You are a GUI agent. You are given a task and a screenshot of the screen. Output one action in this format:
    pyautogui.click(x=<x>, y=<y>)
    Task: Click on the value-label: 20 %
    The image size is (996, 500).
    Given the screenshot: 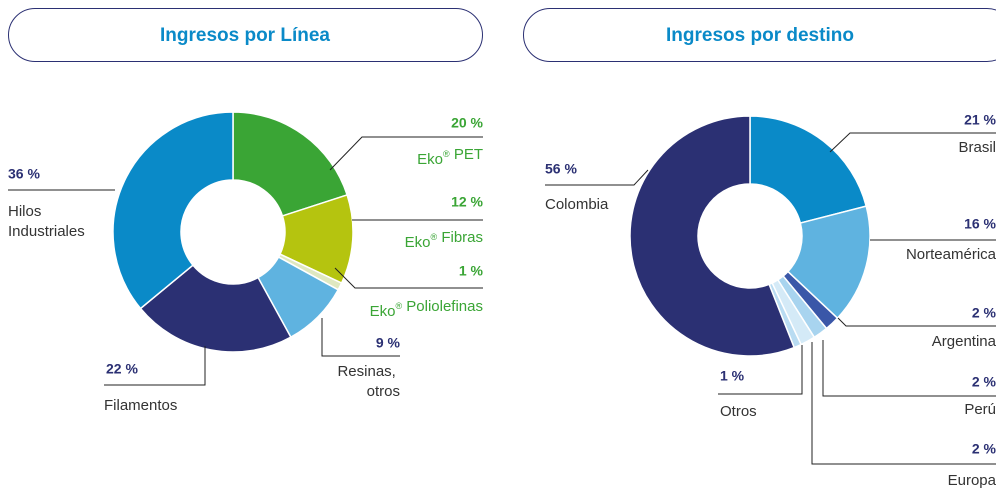 What is the action you would take?
    pyautogui.click(x=467, y=123)
    